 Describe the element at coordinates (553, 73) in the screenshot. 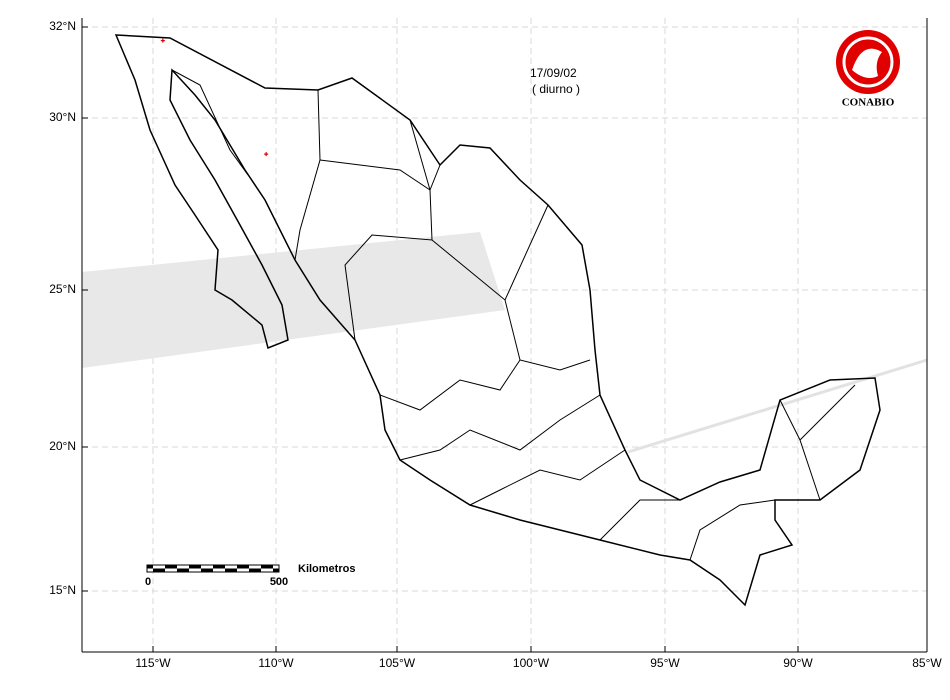

I see `date-label: 17/09/02` at that location.